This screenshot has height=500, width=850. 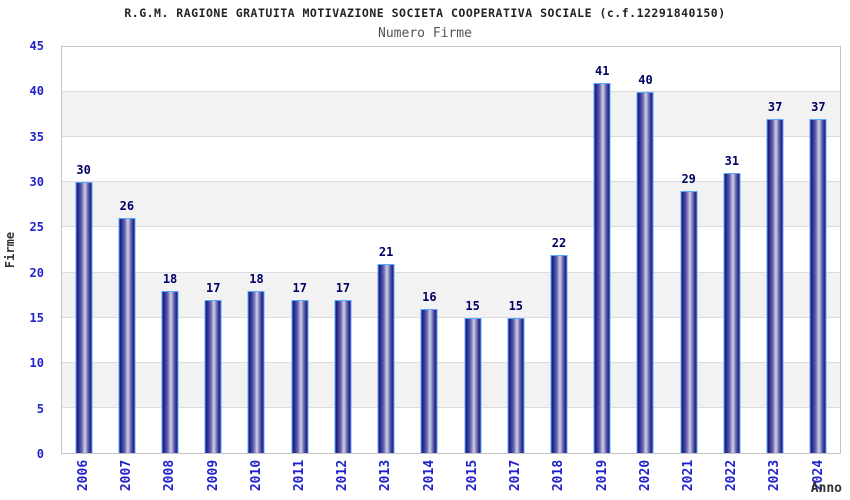 I want to click on bar-2024, so click(x=818, y=286).